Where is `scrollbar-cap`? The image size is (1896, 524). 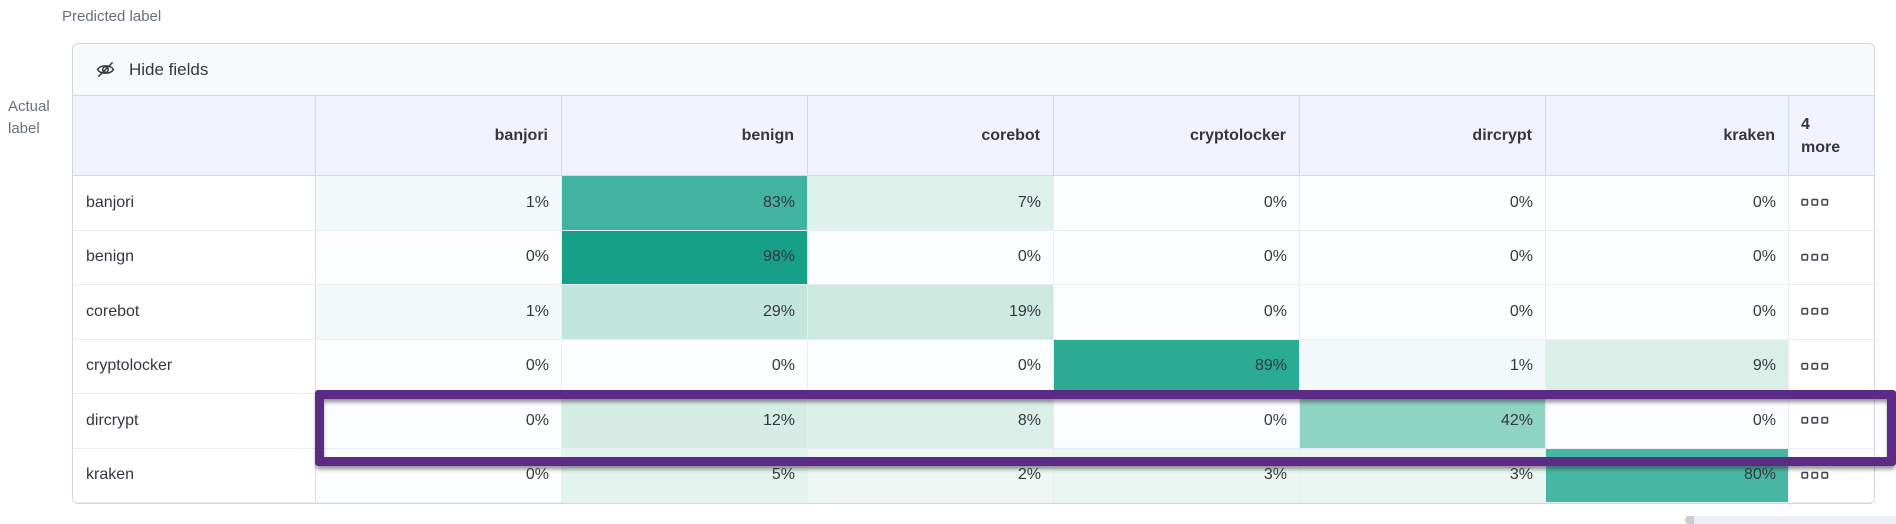 scrollbar-cap is located at coordinates (1689, 520).